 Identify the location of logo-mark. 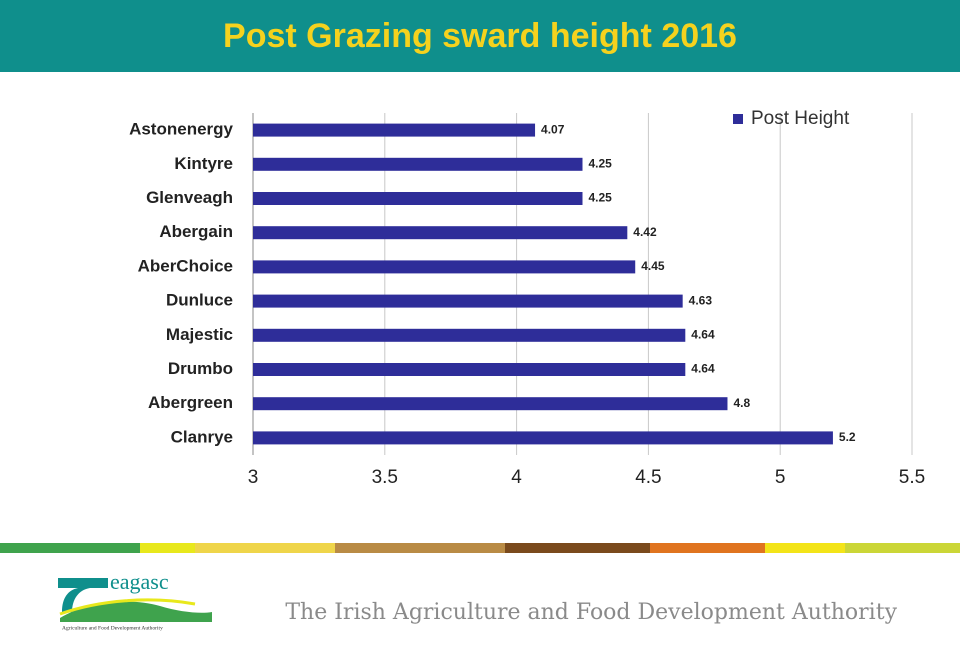
(83, 595).